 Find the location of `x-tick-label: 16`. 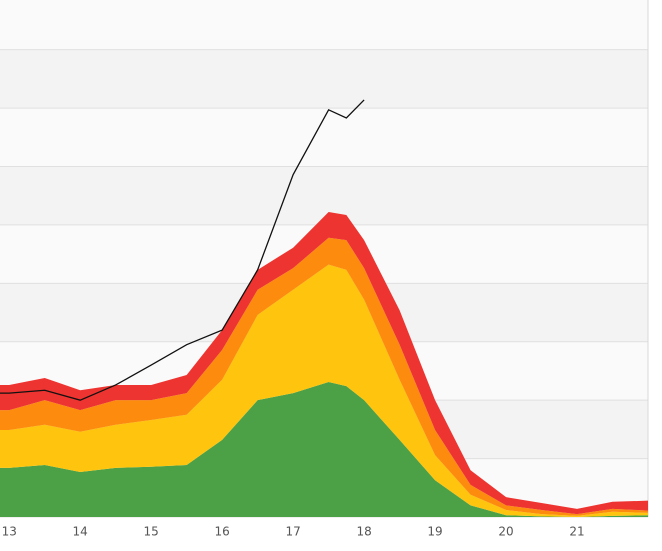

x-tick-label: 16 is located at coordinates (222, 532).